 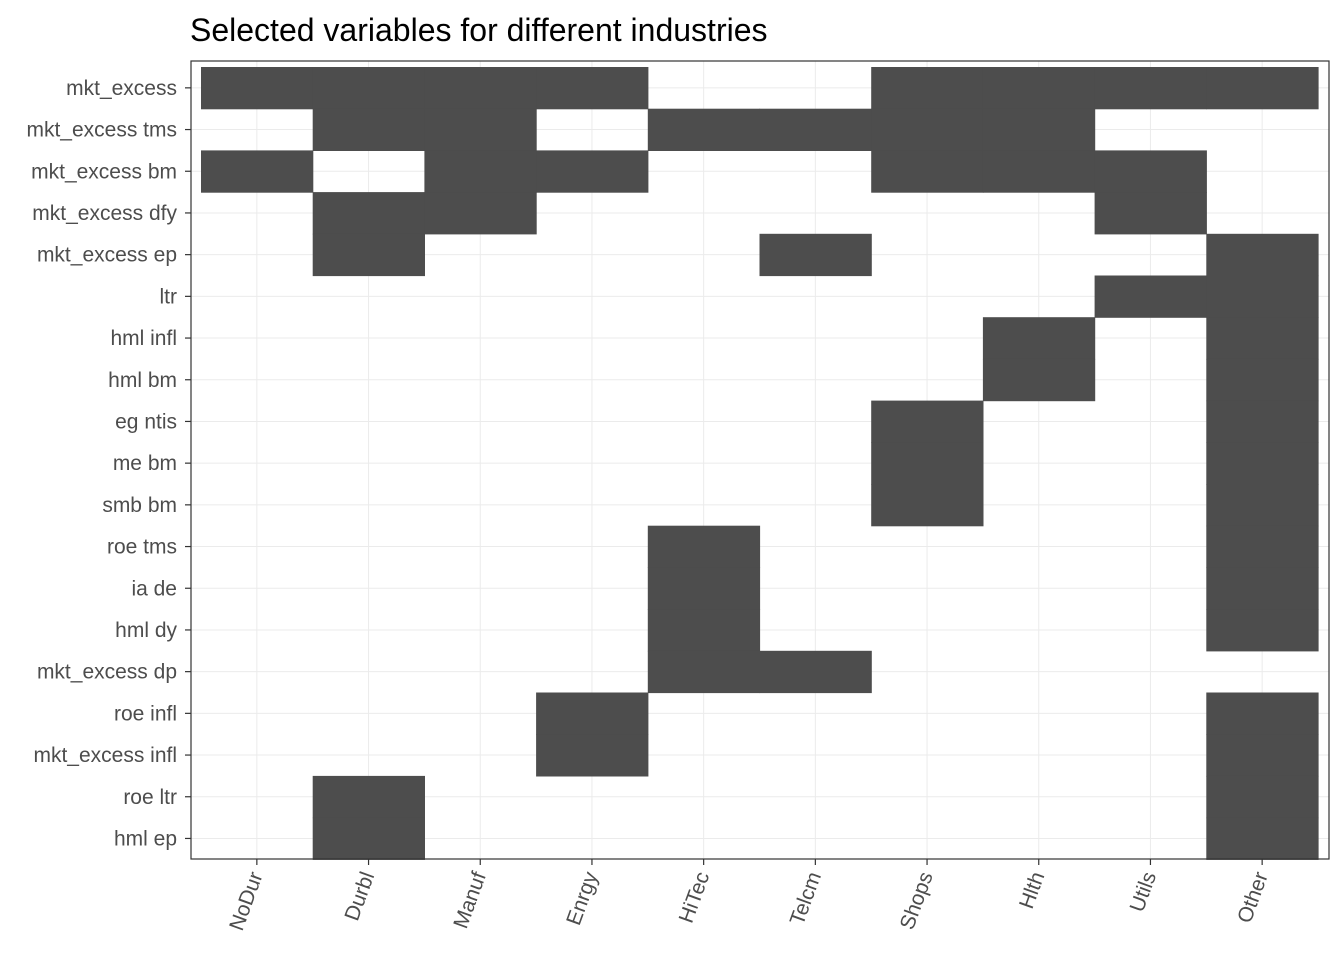 I want to click on y-tick-label: mkt_excess ep, so click(x=107, y=255).